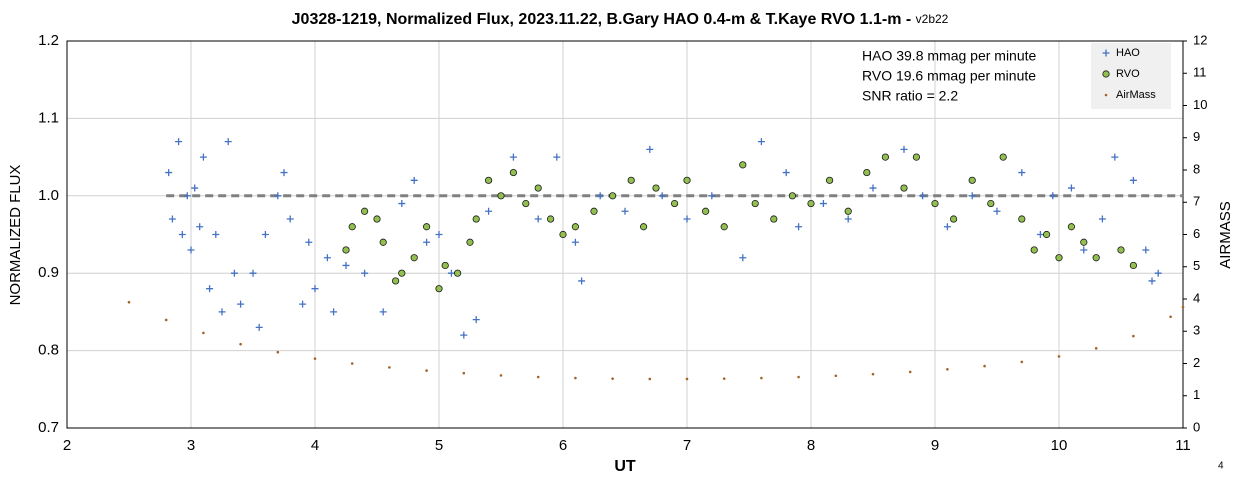 The height and width of the screenshot is (488, 1242). Describe the element at coordinates (687, 445) in the screenshot. I see `x-tick-label: 7` at that location.